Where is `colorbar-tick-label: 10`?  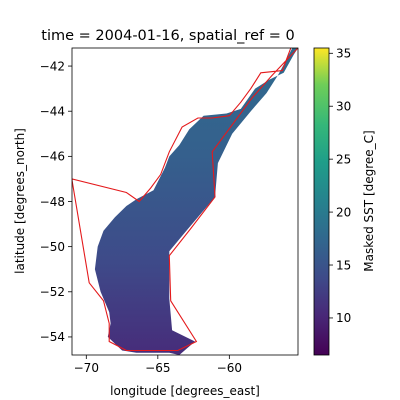 colorbar-tick-label: 10 is located at coordinates (343, 318).